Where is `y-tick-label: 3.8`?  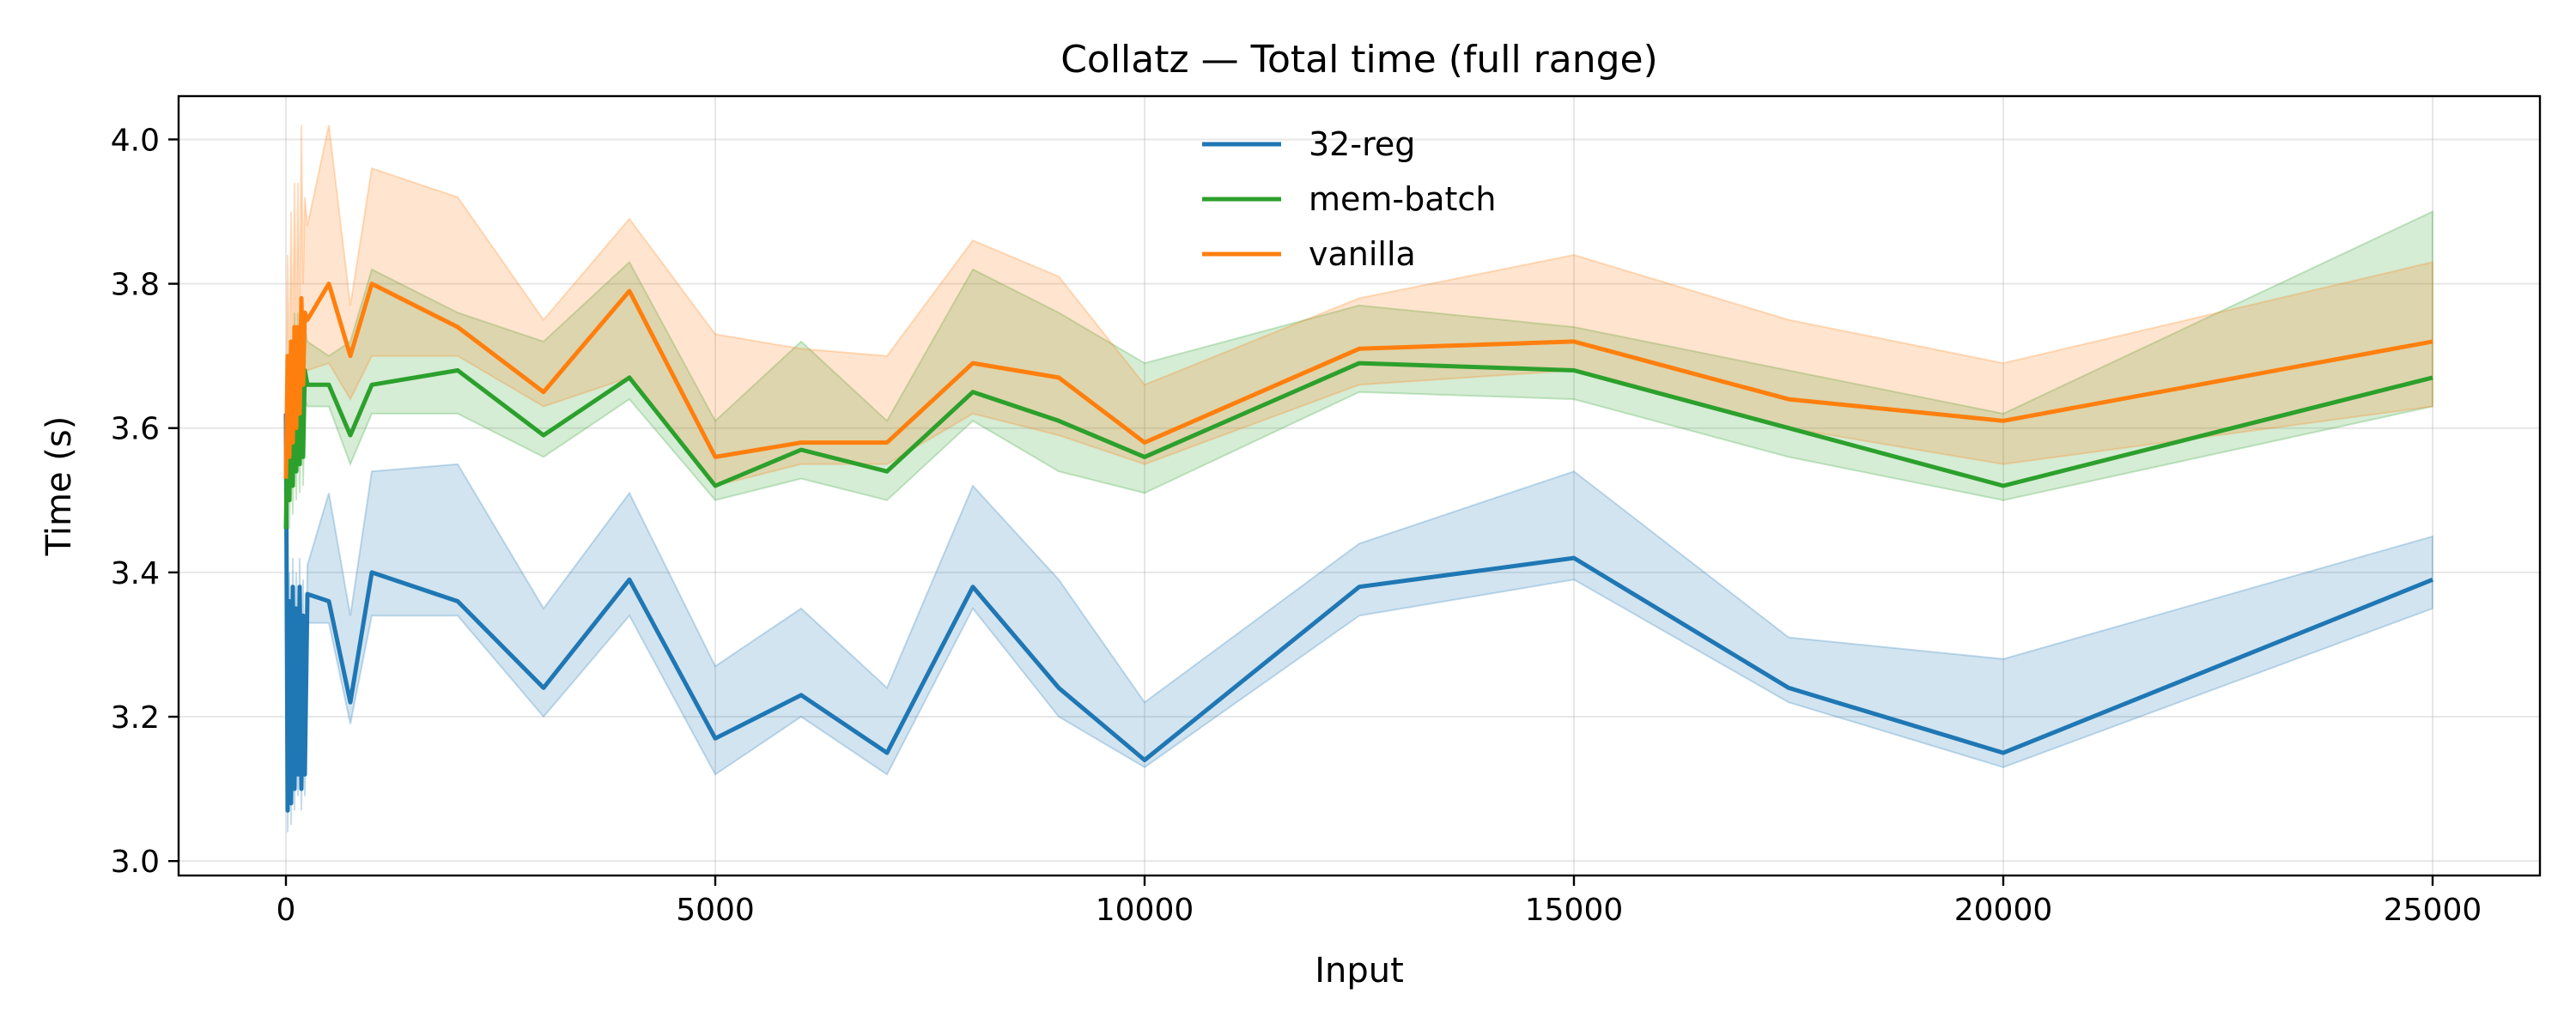
y-tick-label: 3.8 is located at coordinates (135, 285).